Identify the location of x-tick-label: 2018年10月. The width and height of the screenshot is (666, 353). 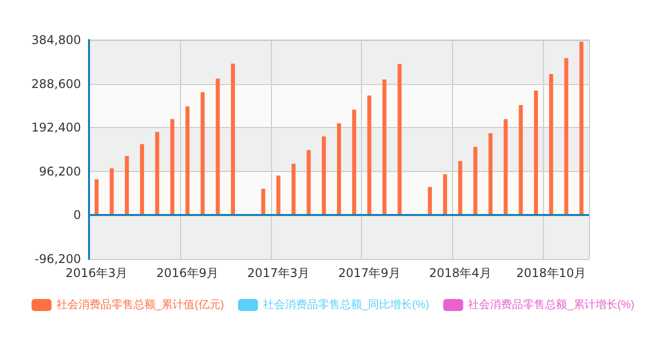
(551, 273).